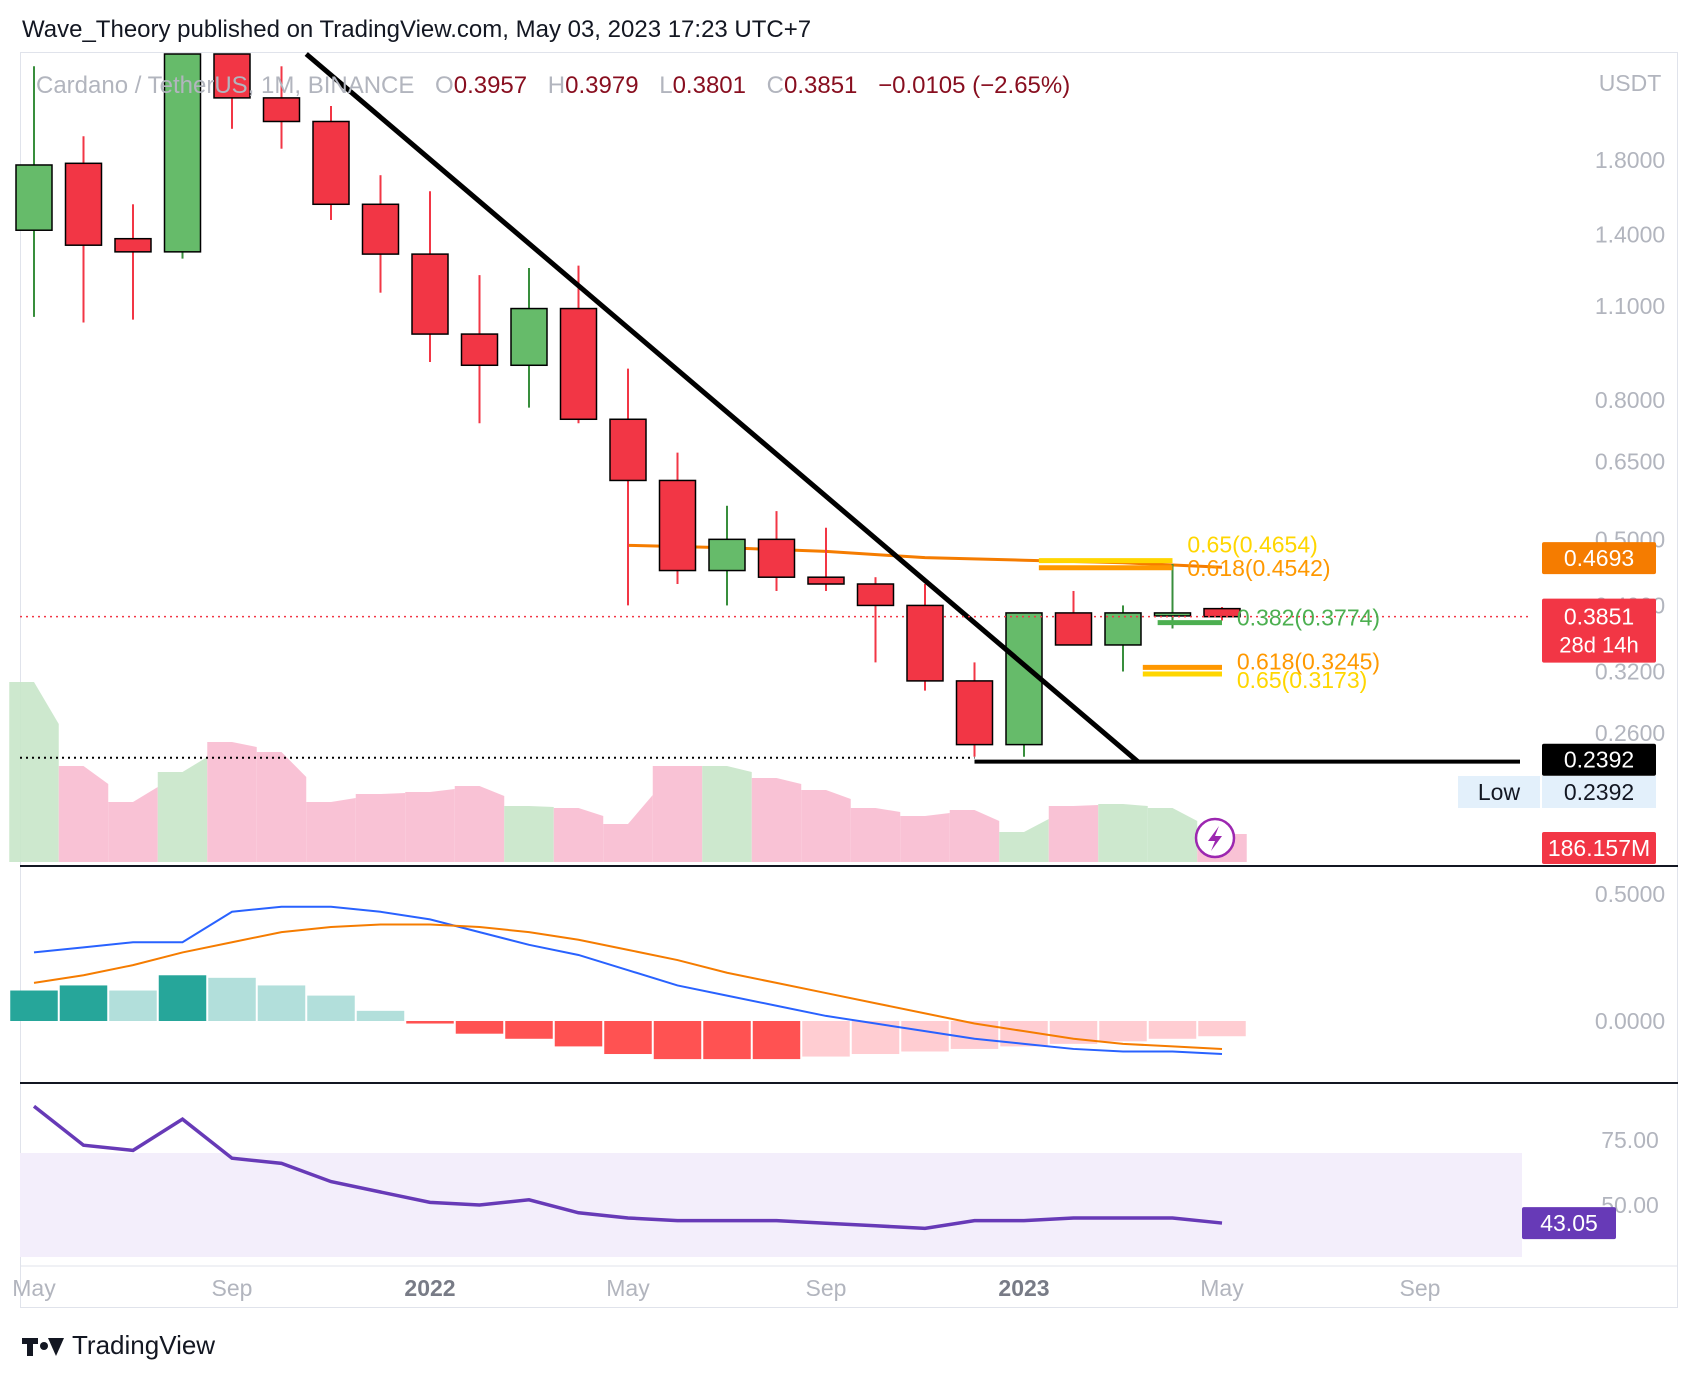  Describe the element at coordinates (1630, 894) in the screenshot. I see `macd-tick-label: 0.5000` at that location.